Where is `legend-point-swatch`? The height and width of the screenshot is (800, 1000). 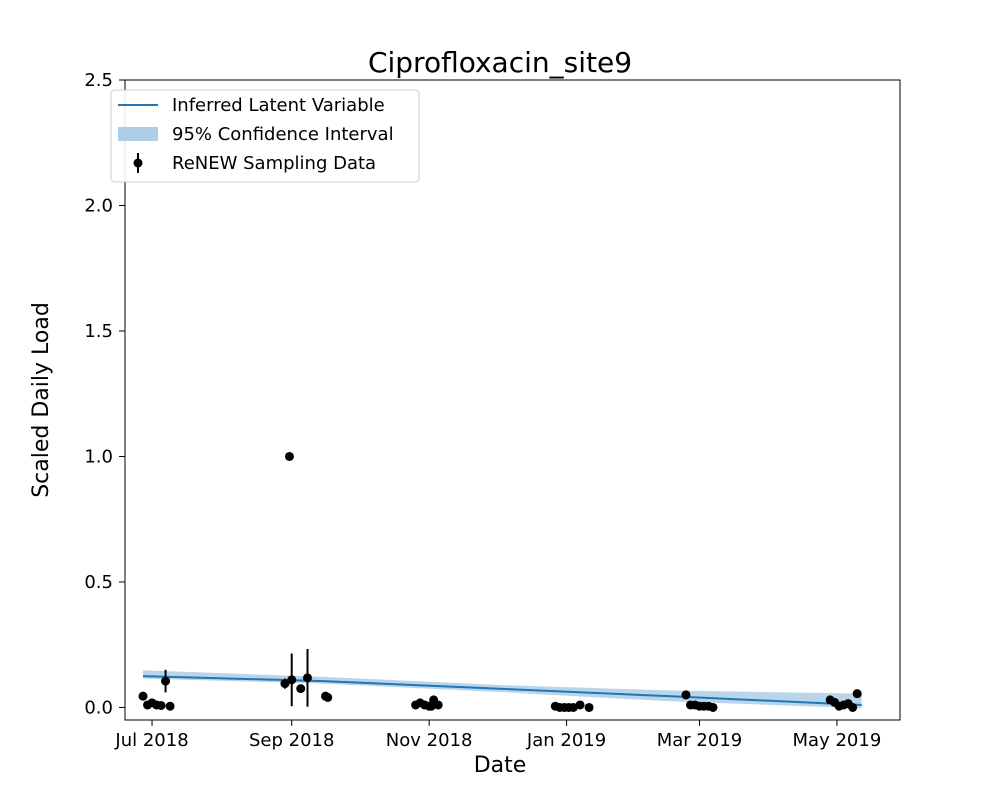 legend-point-swatch is located at coordinates (138, 163).